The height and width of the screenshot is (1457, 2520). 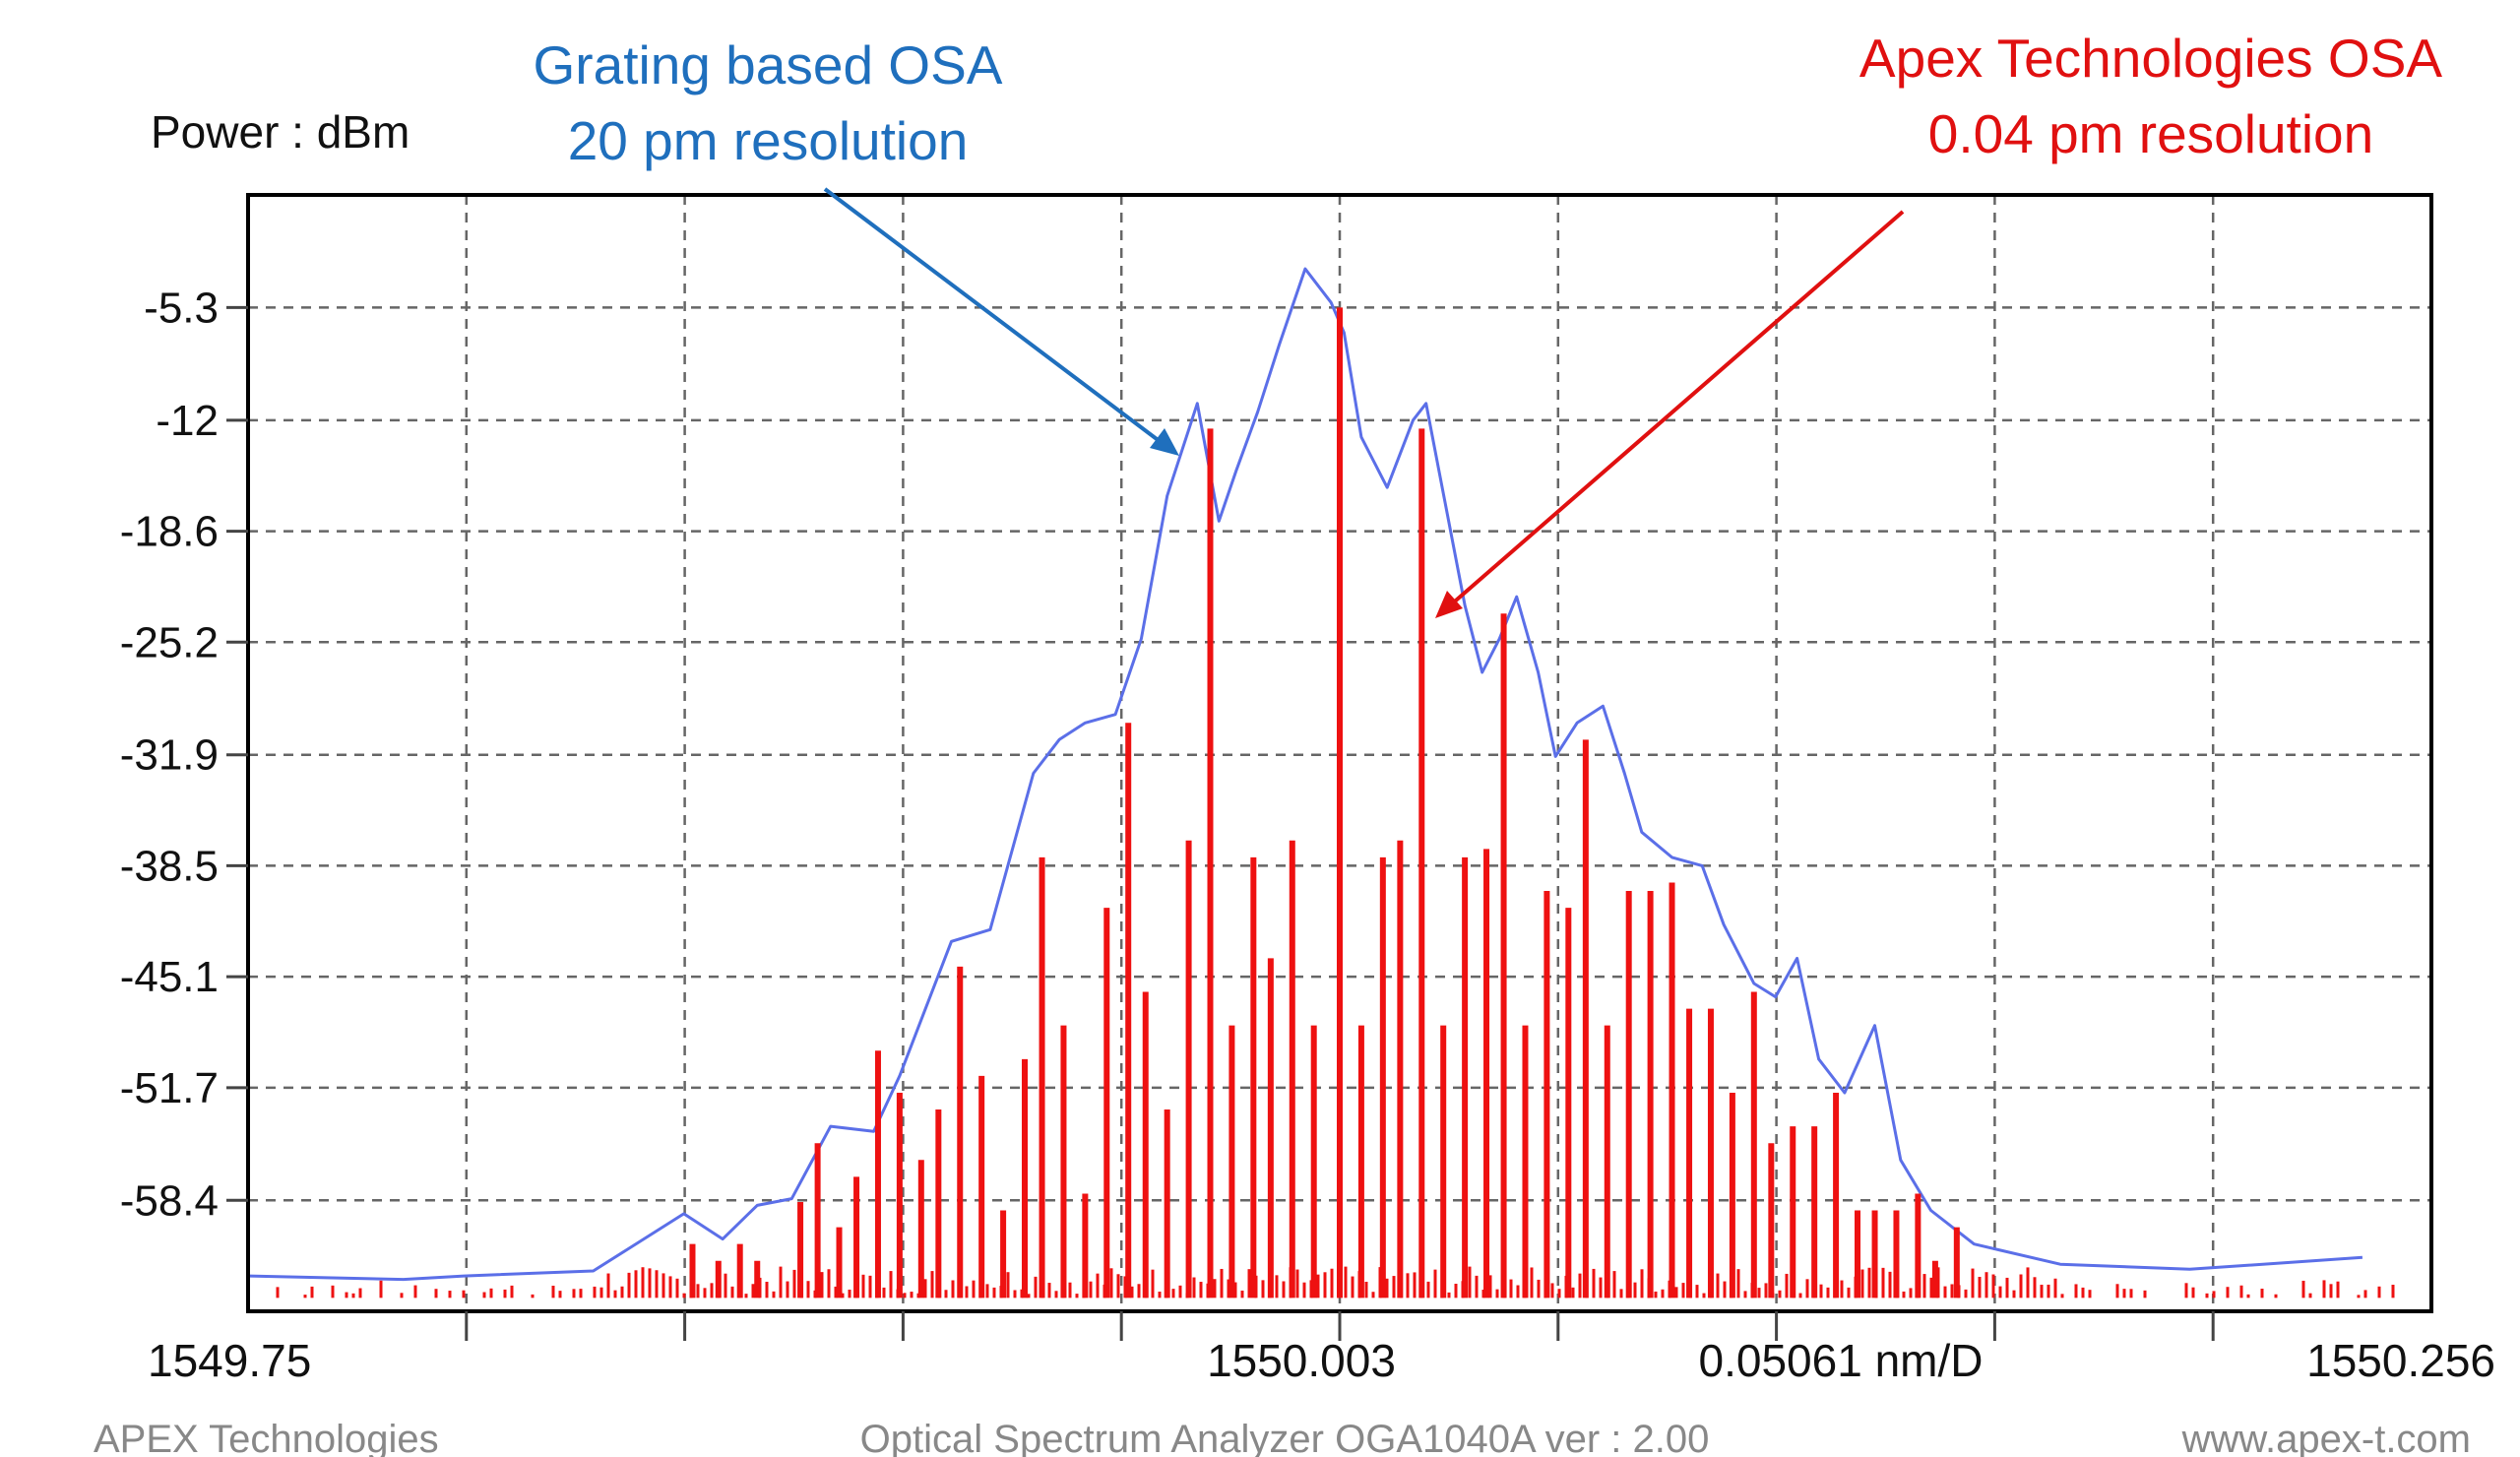 I want to click on y-axis-label: Power : dBm, so click(x=280, y=132).